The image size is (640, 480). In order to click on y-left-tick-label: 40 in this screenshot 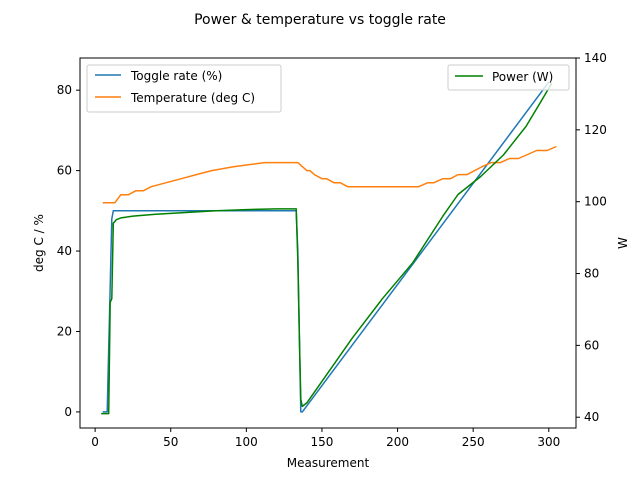, I will do `click(64, 251)`.